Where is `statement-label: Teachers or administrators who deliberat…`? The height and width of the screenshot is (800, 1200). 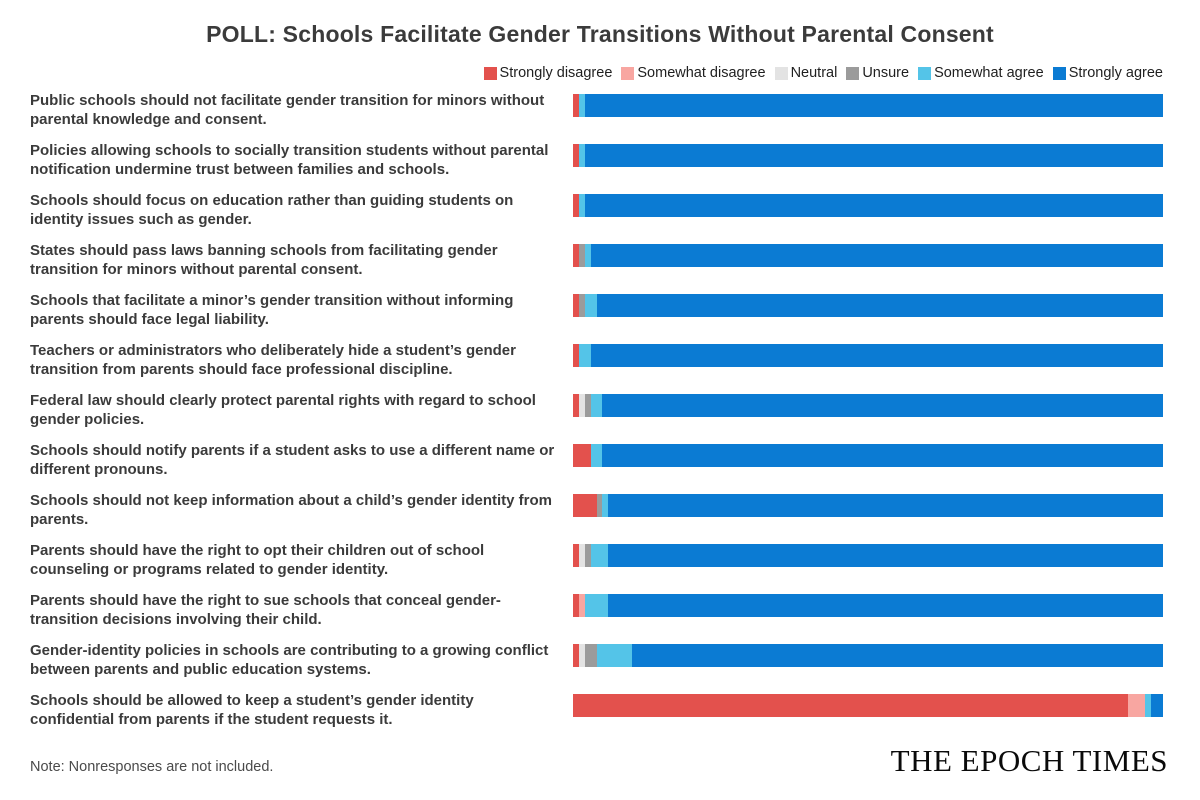 statement-label: Teachers or administrators who deliberat… is located at coordinates (273, 360).